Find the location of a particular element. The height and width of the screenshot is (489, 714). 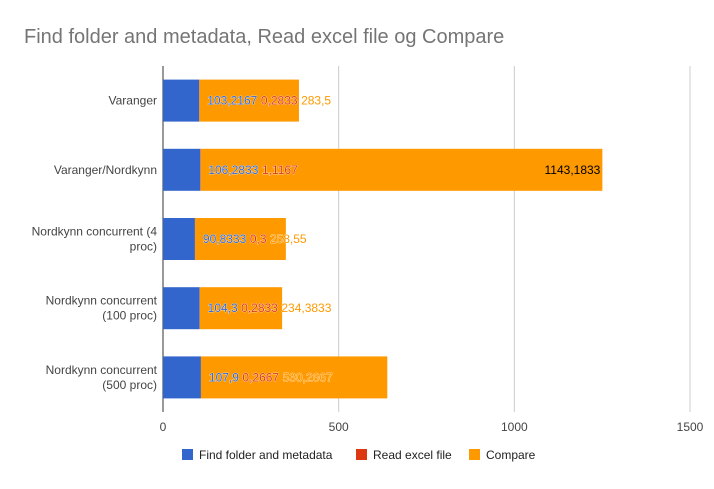

category-label: Nordkynn concurrent (4 is located at coordinates (95, 232).